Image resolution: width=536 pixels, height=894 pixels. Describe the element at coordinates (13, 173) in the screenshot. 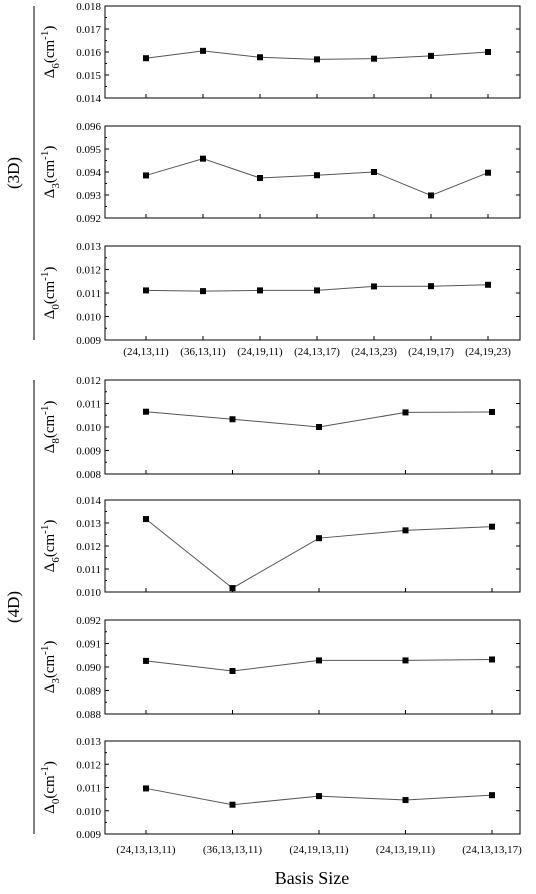

I see `group-label: (3D)` at that location.